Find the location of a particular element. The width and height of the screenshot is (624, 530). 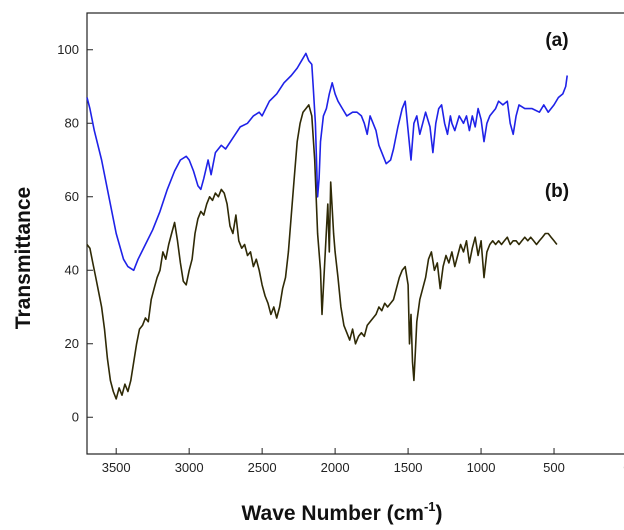

annotations: (a) (b) is located at coordinates (557, 116).